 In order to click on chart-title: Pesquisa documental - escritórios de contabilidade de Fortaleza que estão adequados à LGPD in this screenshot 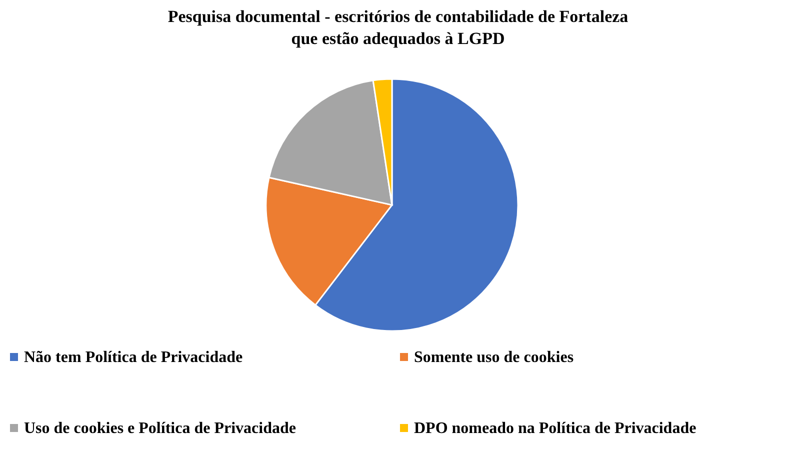, I will do `click(398, 27)`.